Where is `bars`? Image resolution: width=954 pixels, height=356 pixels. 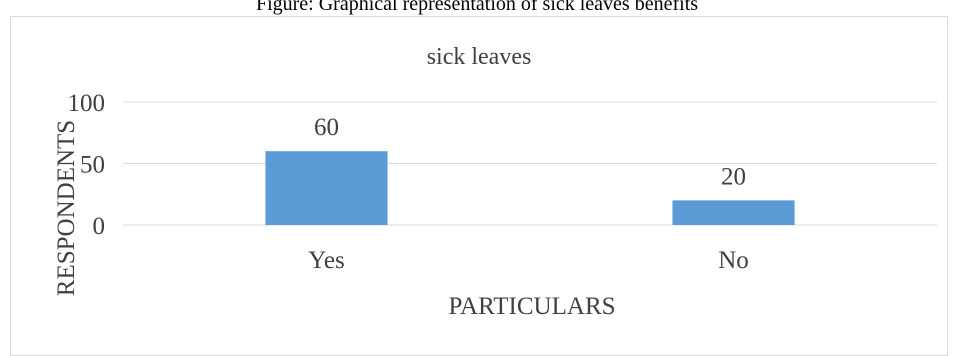 bars is located at coordinates (530, 188).